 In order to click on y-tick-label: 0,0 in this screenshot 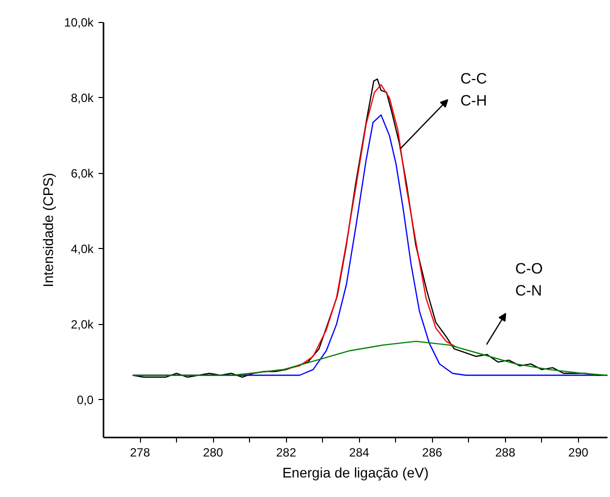, I will do `click(85, 399)`.